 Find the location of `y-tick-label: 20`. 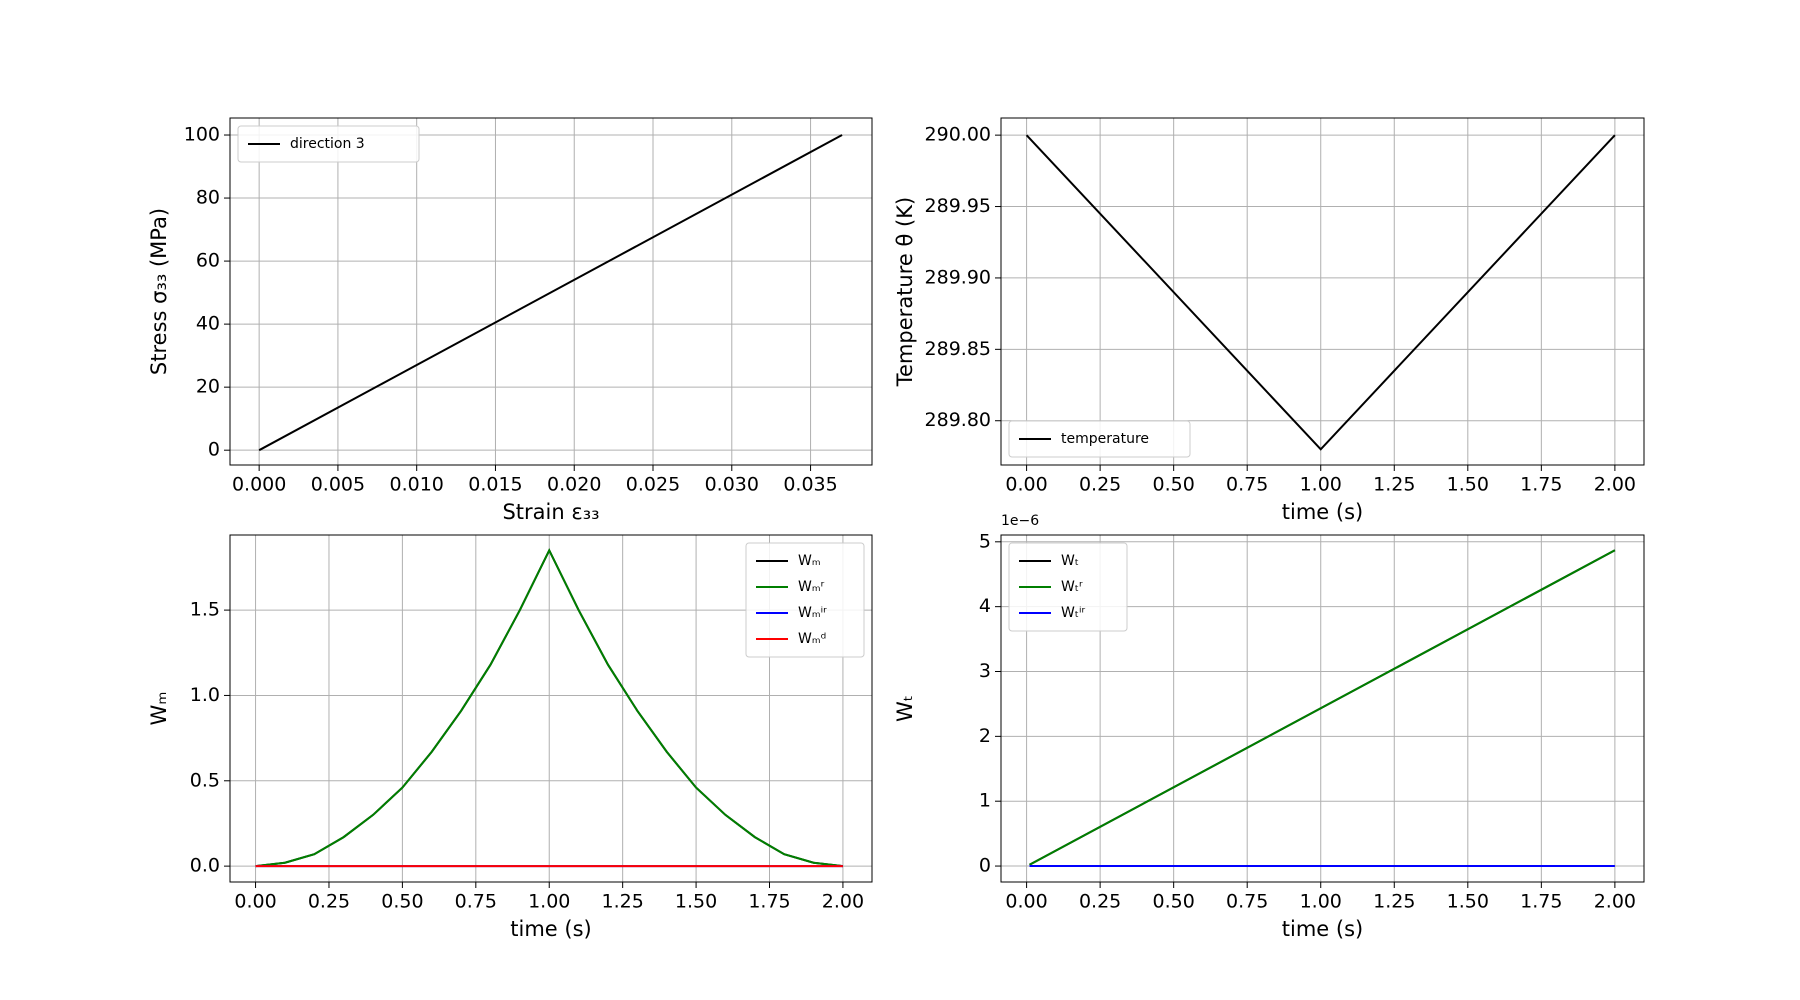

y-tick-label: 20 is located at coordinates (208, 387).